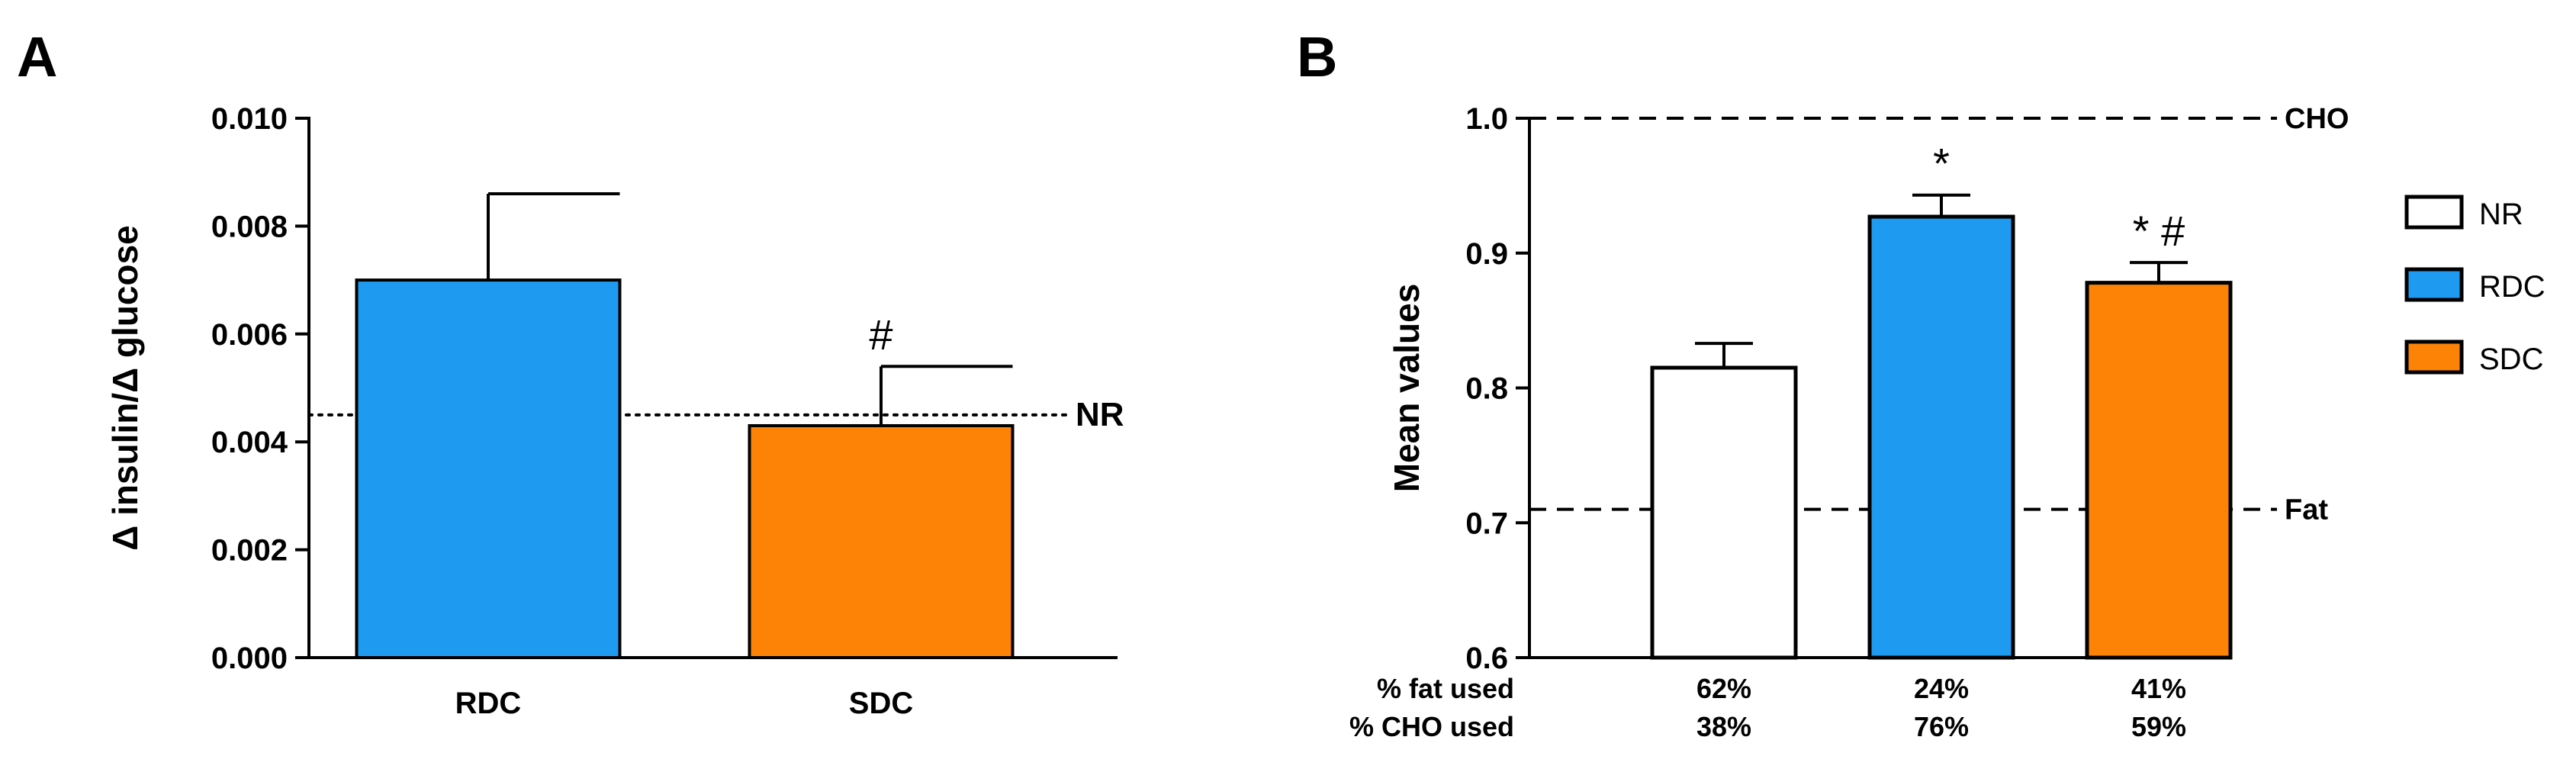  What do you see at coordinates (2306, 510) in the screenshot?
I see `b-fat-reference-label: Fat` at bounding box center [2306, 510].